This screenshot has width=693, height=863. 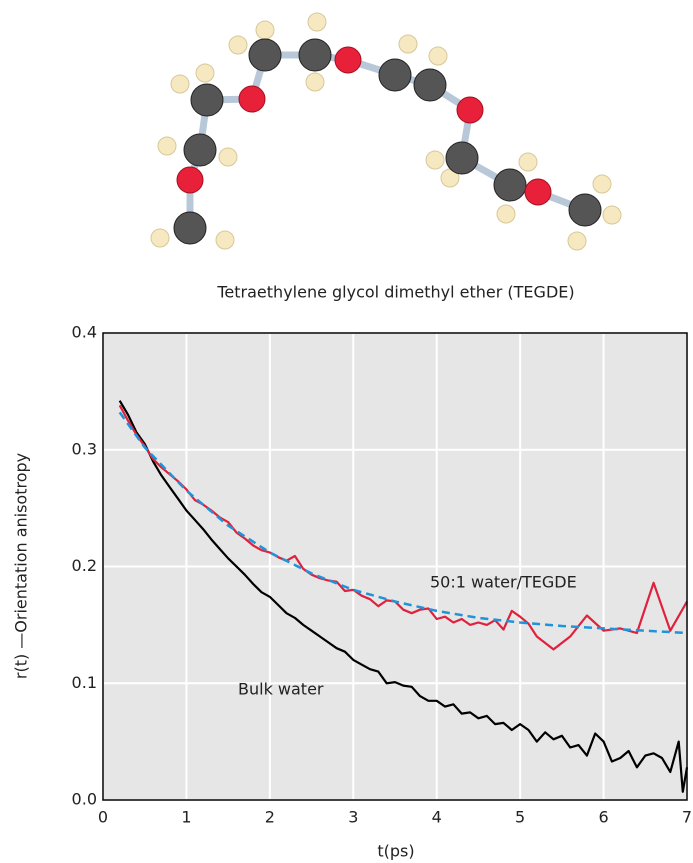 What do you see at coordinates (687, 817) in the screenshot?
I see `x-tick-label: 7` at bounding box center [687, 817].